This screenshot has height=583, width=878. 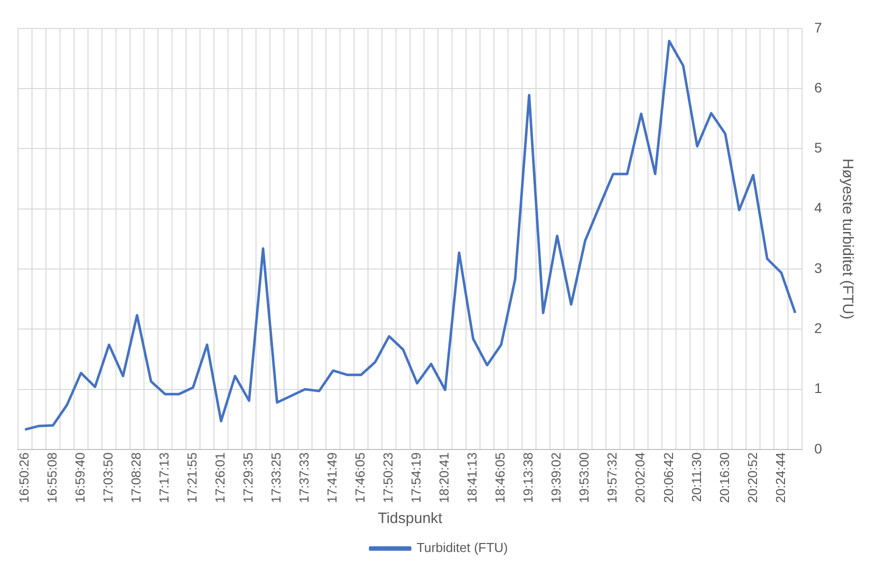 I want to click on y-tick-label: 0, so click(x=818, y=448).